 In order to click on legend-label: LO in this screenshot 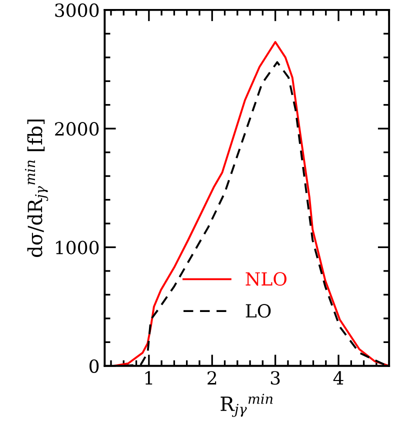, I will do `click(258, 311)`.